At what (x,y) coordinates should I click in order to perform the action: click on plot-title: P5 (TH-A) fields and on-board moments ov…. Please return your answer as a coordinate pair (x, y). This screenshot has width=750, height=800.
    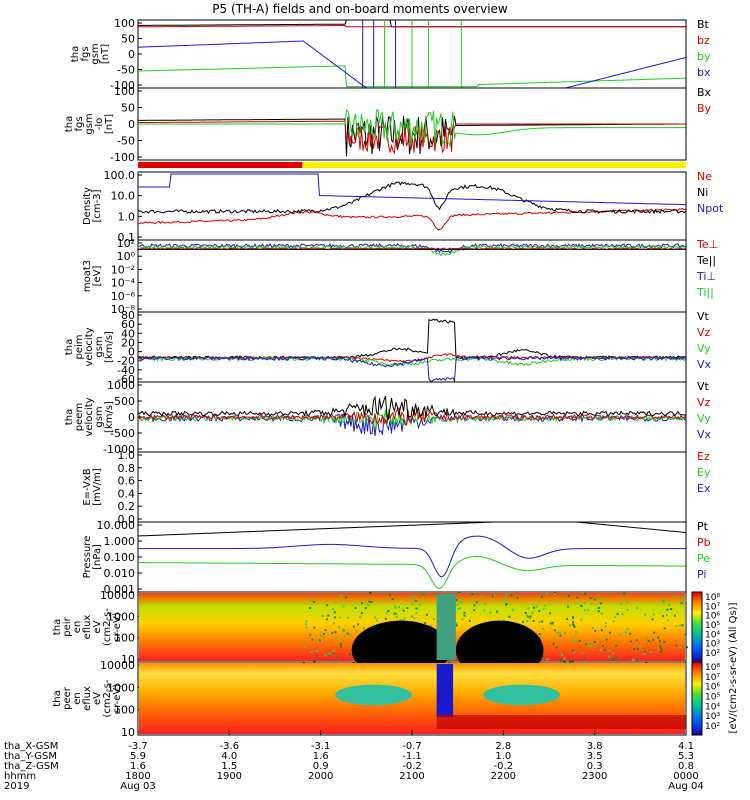
    Looking at the image, I should click on (360, 9).